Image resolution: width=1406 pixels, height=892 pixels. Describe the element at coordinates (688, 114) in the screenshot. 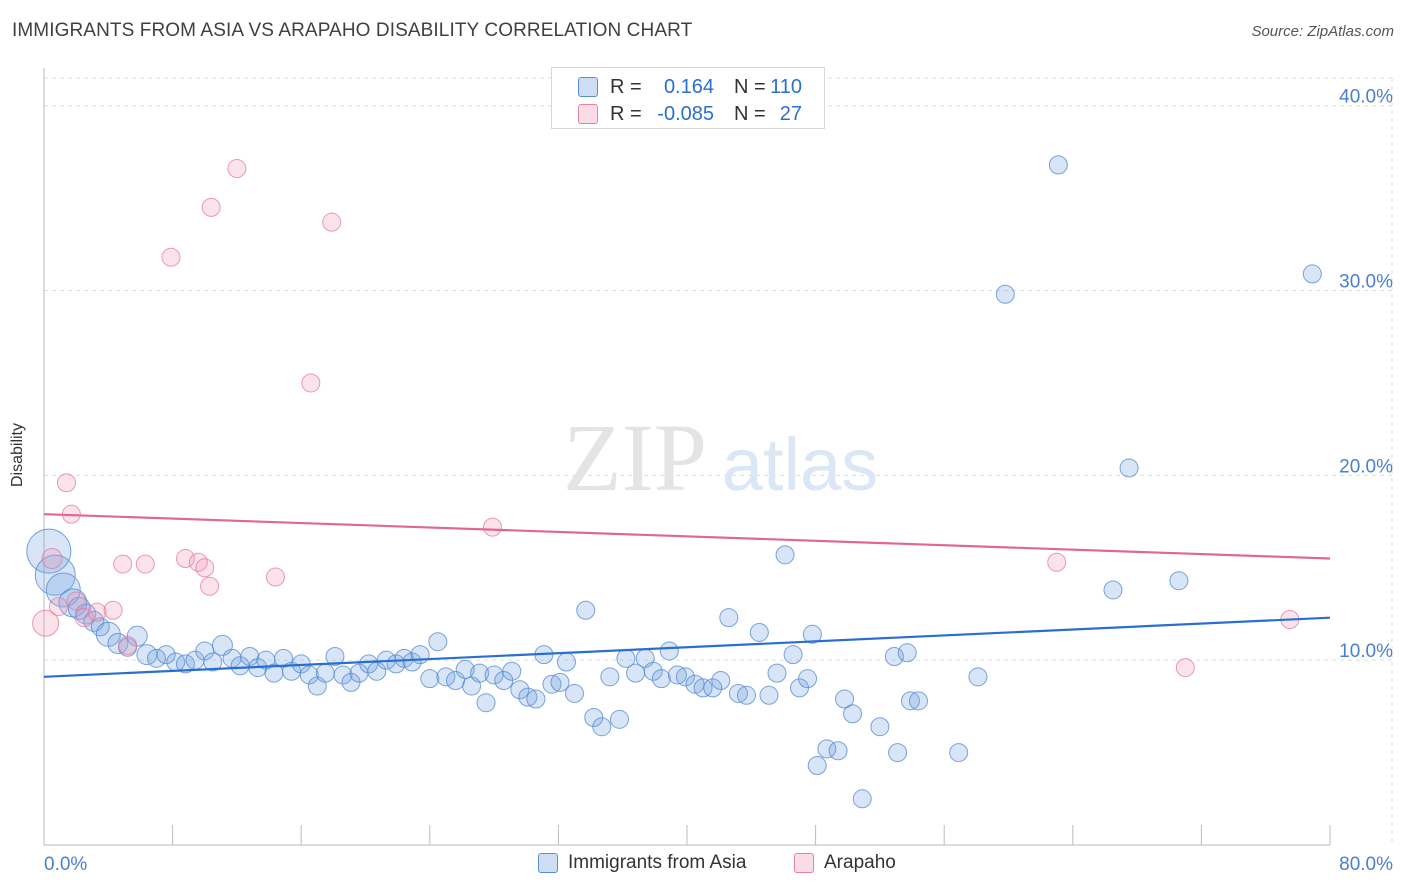

I see `stats-row-arapaho: R = -0.085 N = 27` at that location.